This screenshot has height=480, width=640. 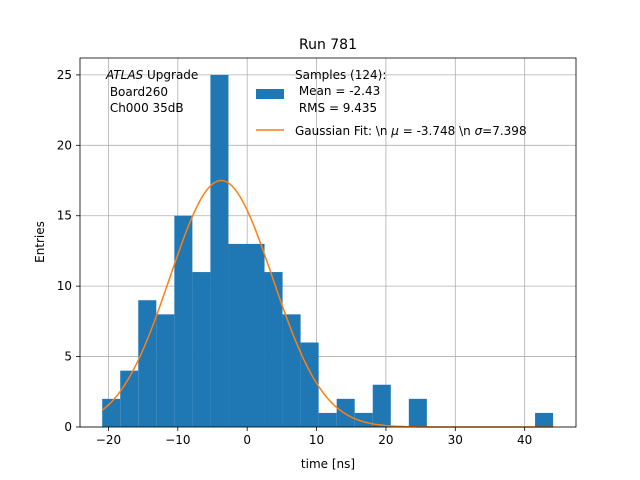 What do you see at coordinates (479, 131) in the screenshot?
I see `legend-fit-sigma: σ` at bounding box center [479, 131].